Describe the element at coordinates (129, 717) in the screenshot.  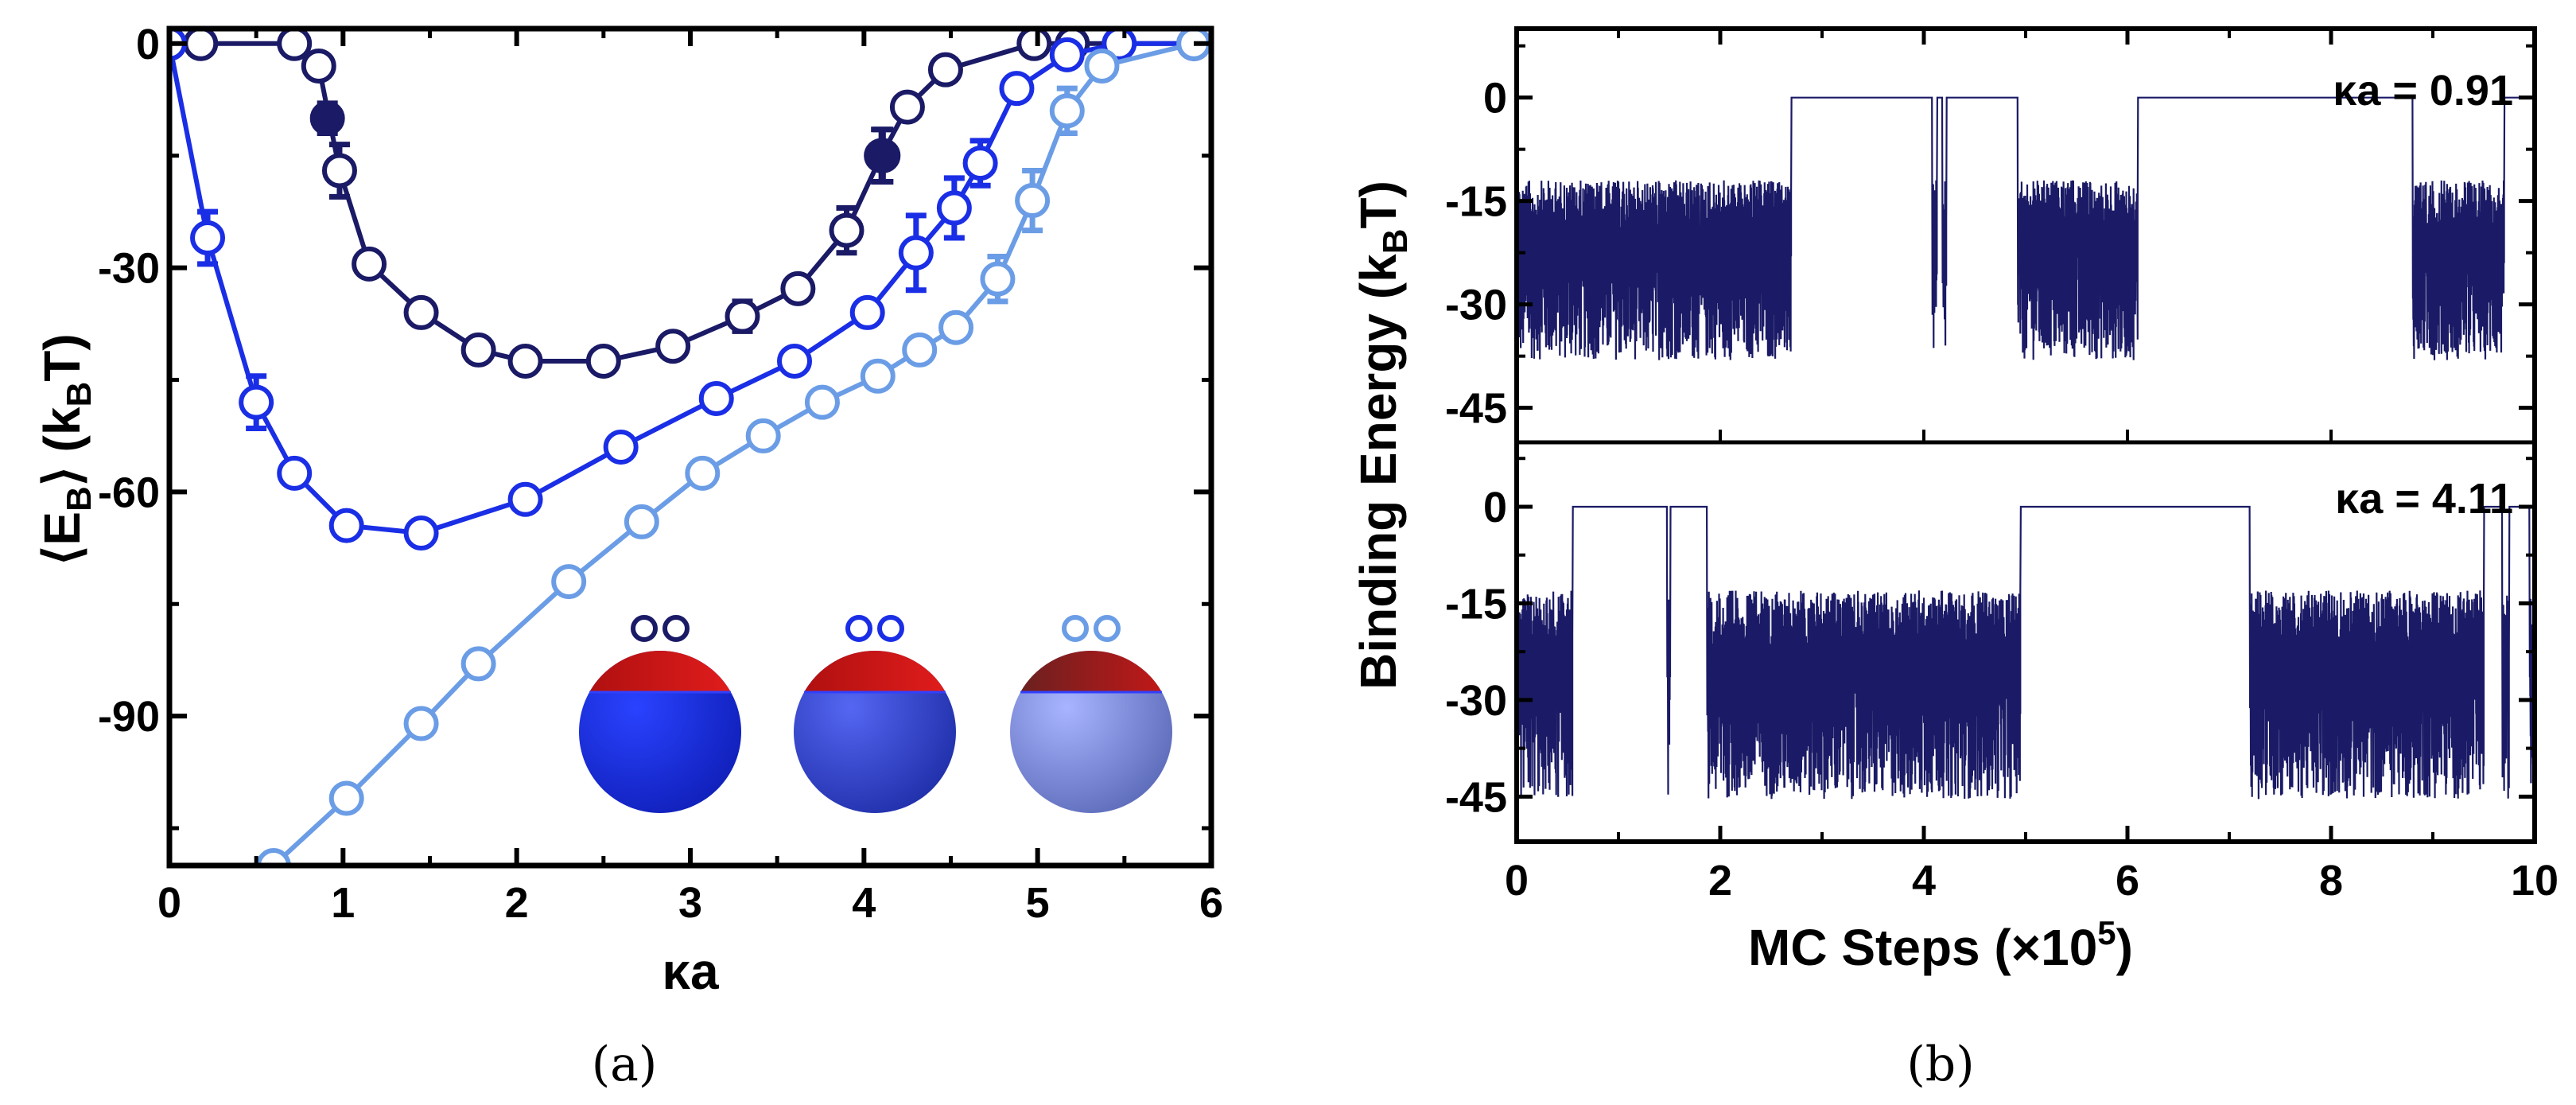
I see `y-tick-label: -90` at that location.